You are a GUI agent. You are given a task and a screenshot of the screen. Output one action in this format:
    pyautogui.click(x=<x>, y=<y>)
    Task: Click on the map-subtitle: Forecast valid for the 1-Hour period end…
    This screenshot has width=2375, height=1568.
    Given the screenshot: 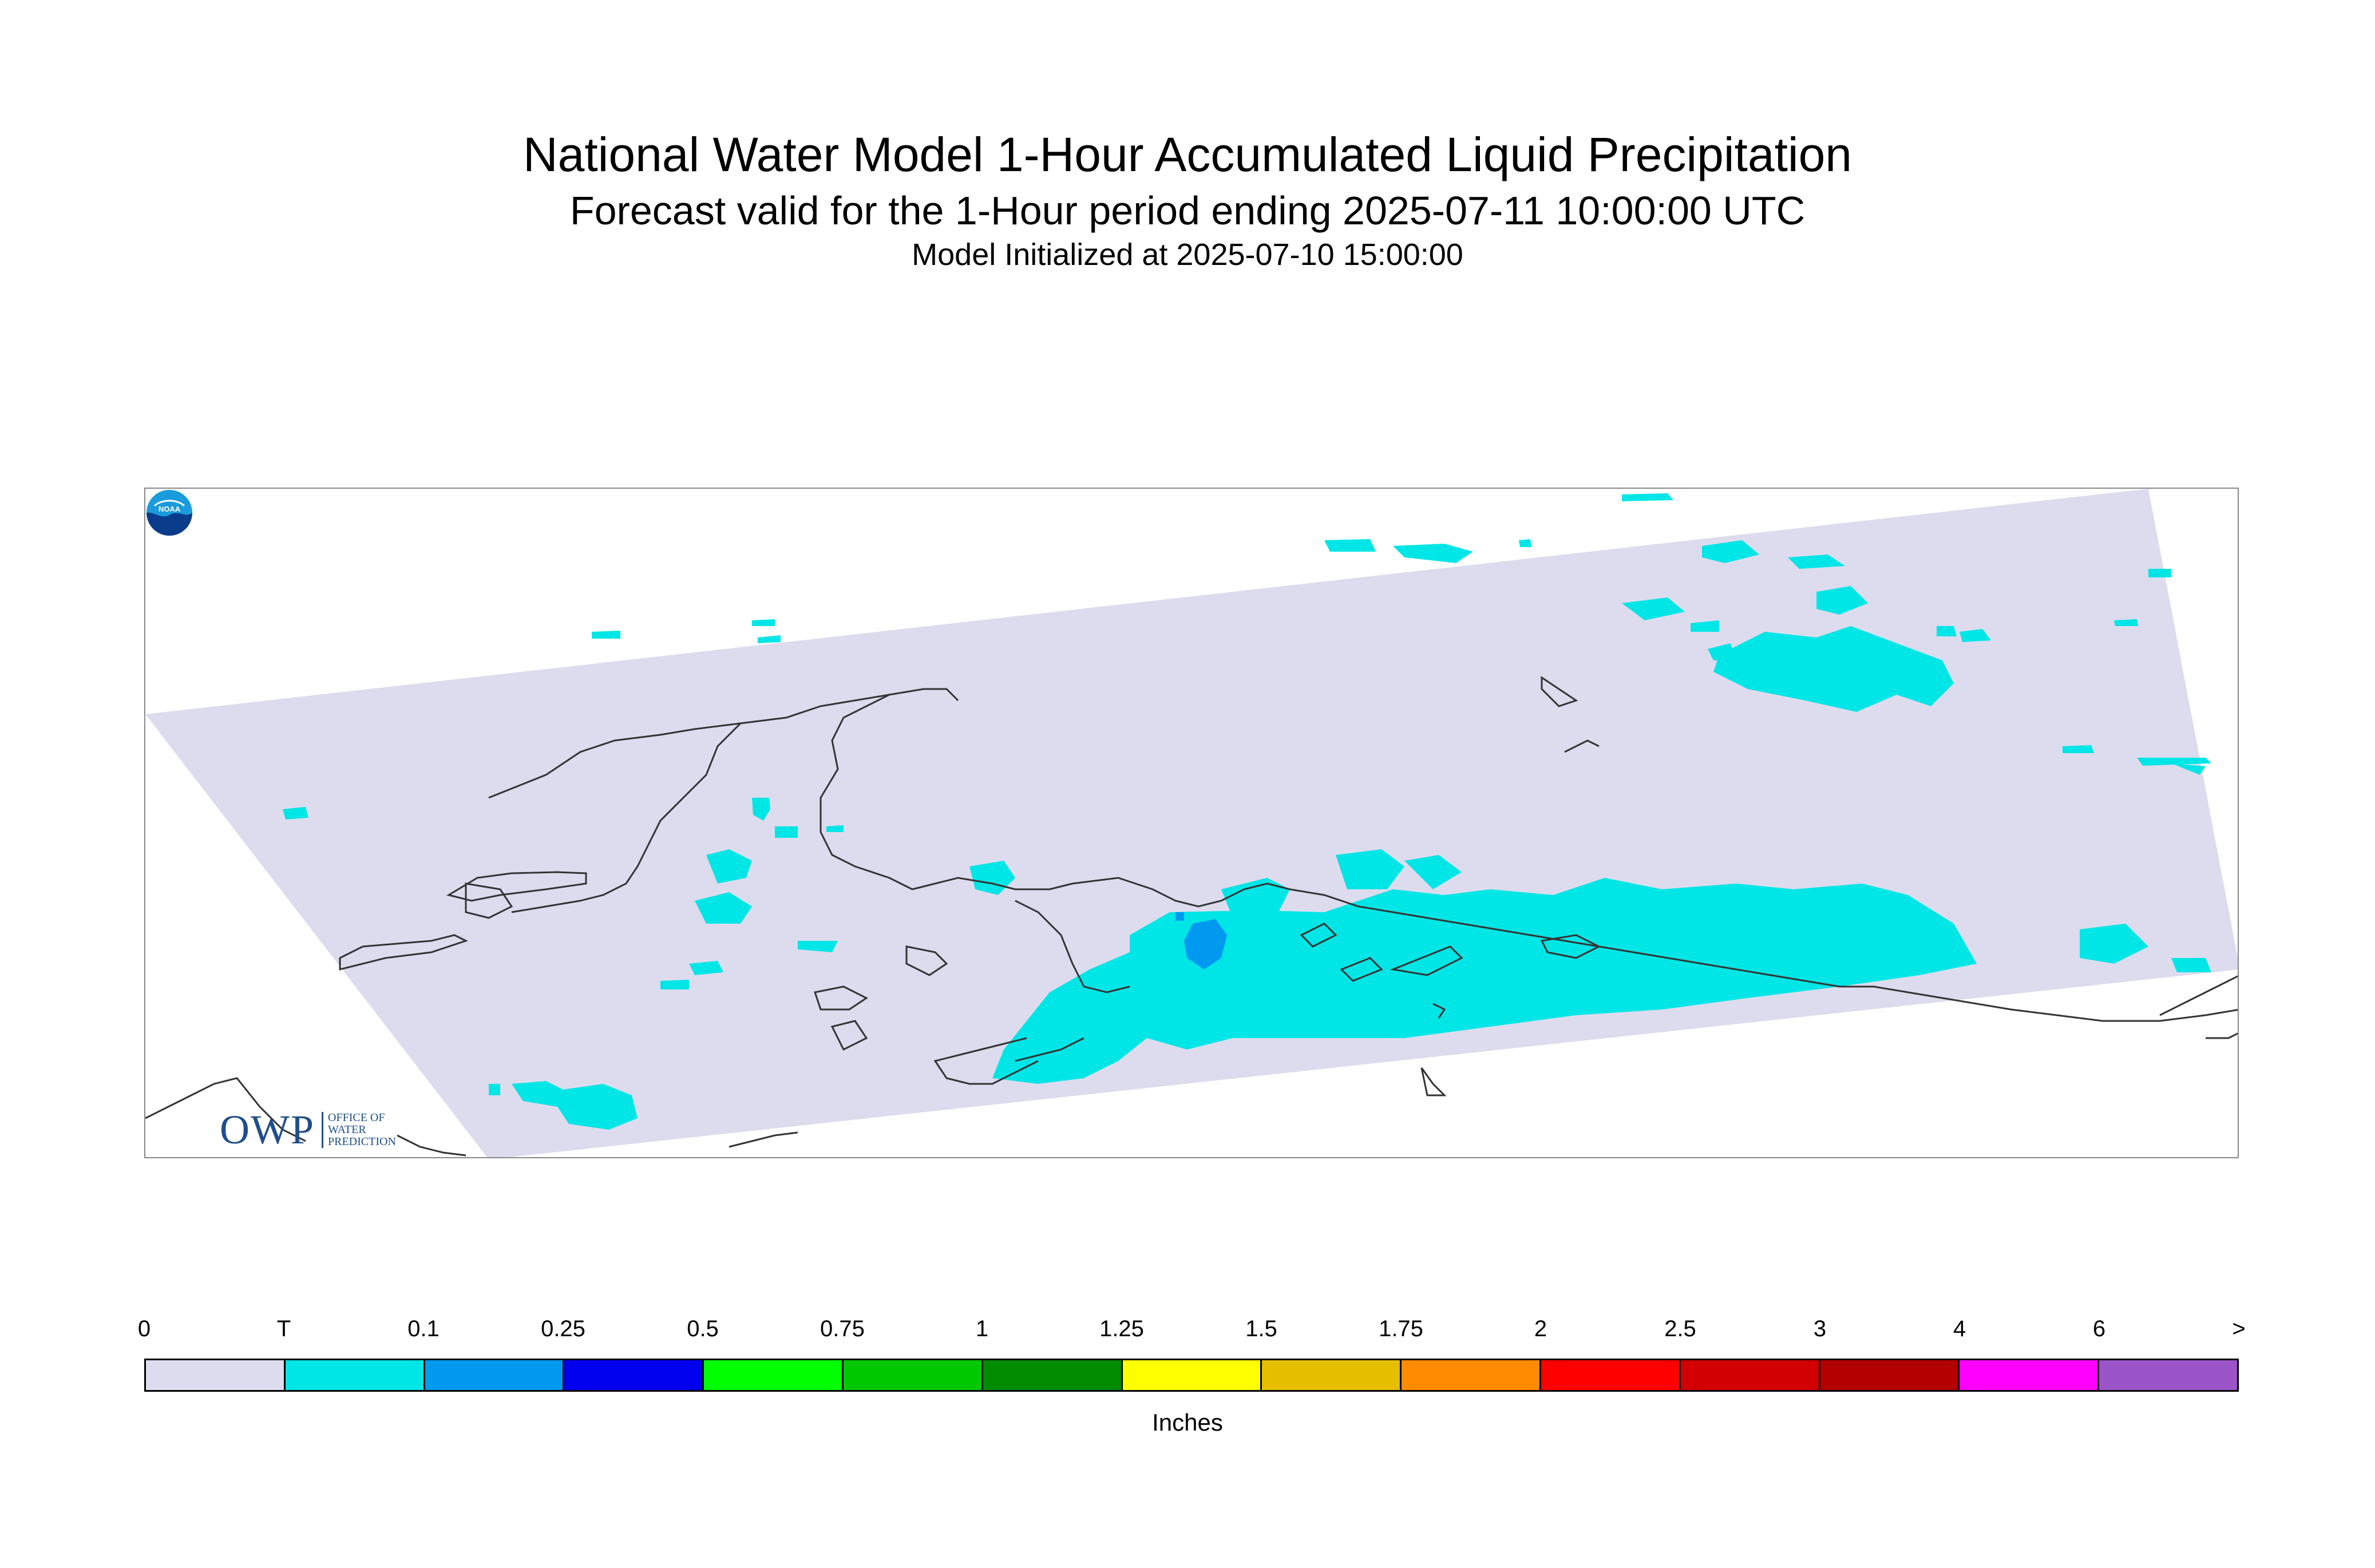 What is the action you would take?
    pyautogui.click(x=1187, y=210)
    